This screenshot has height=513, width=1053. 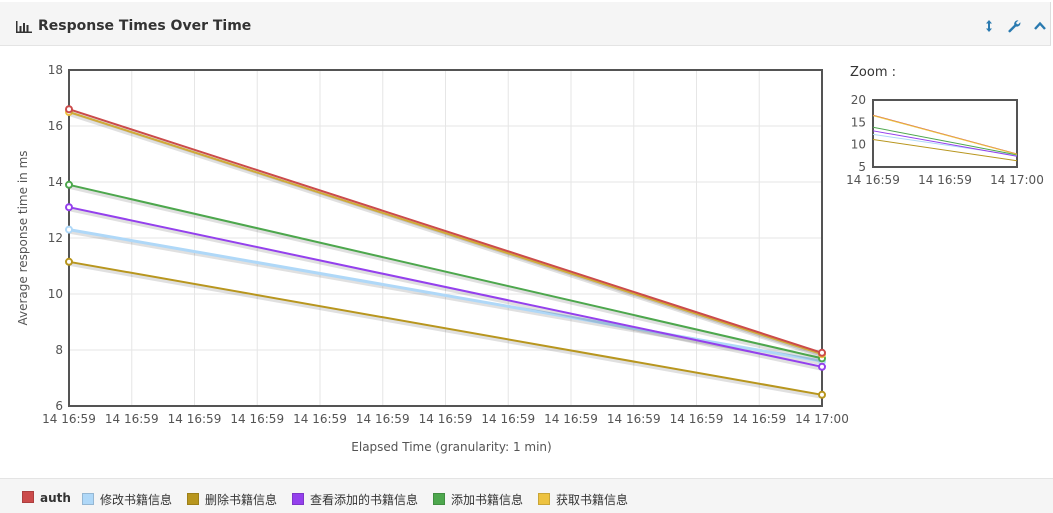 What do you see at coordinates (592, 500) in the screenshot?
I see `legend-label: 获取书籍信息` at bounding box center [592, 500].